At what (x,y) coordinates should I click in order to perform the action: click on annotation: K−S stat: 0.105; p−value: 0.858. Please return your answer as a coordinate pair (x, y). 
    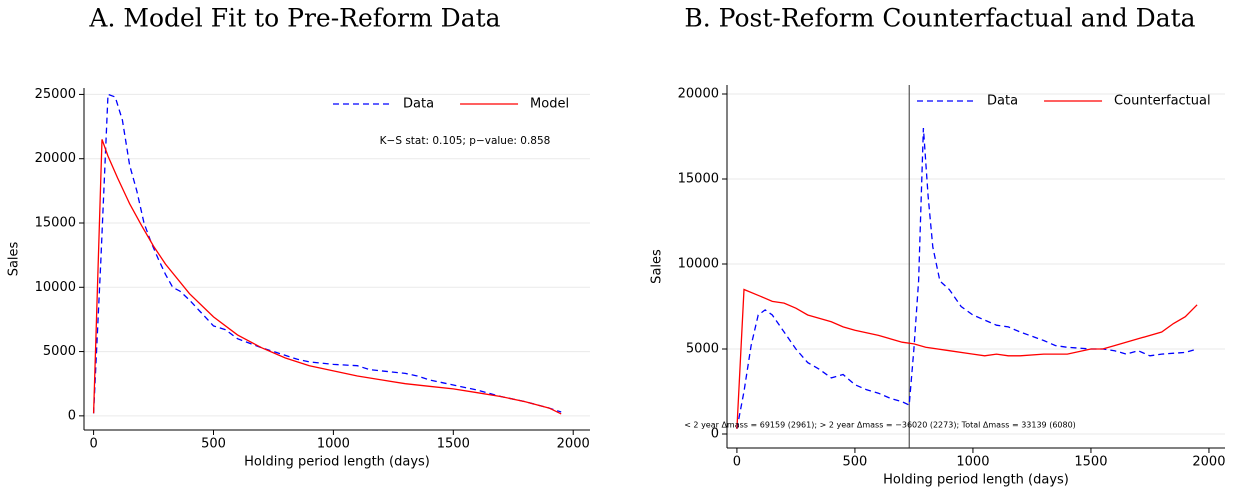
    Looking at the image, I should click on (465, 141).